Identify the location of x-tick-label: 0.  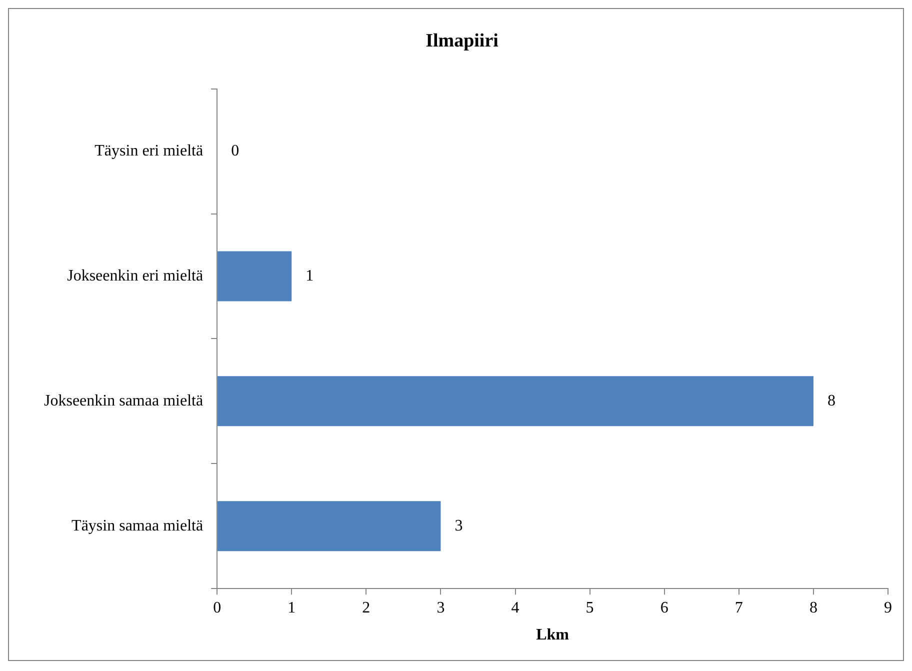
(217, 607).